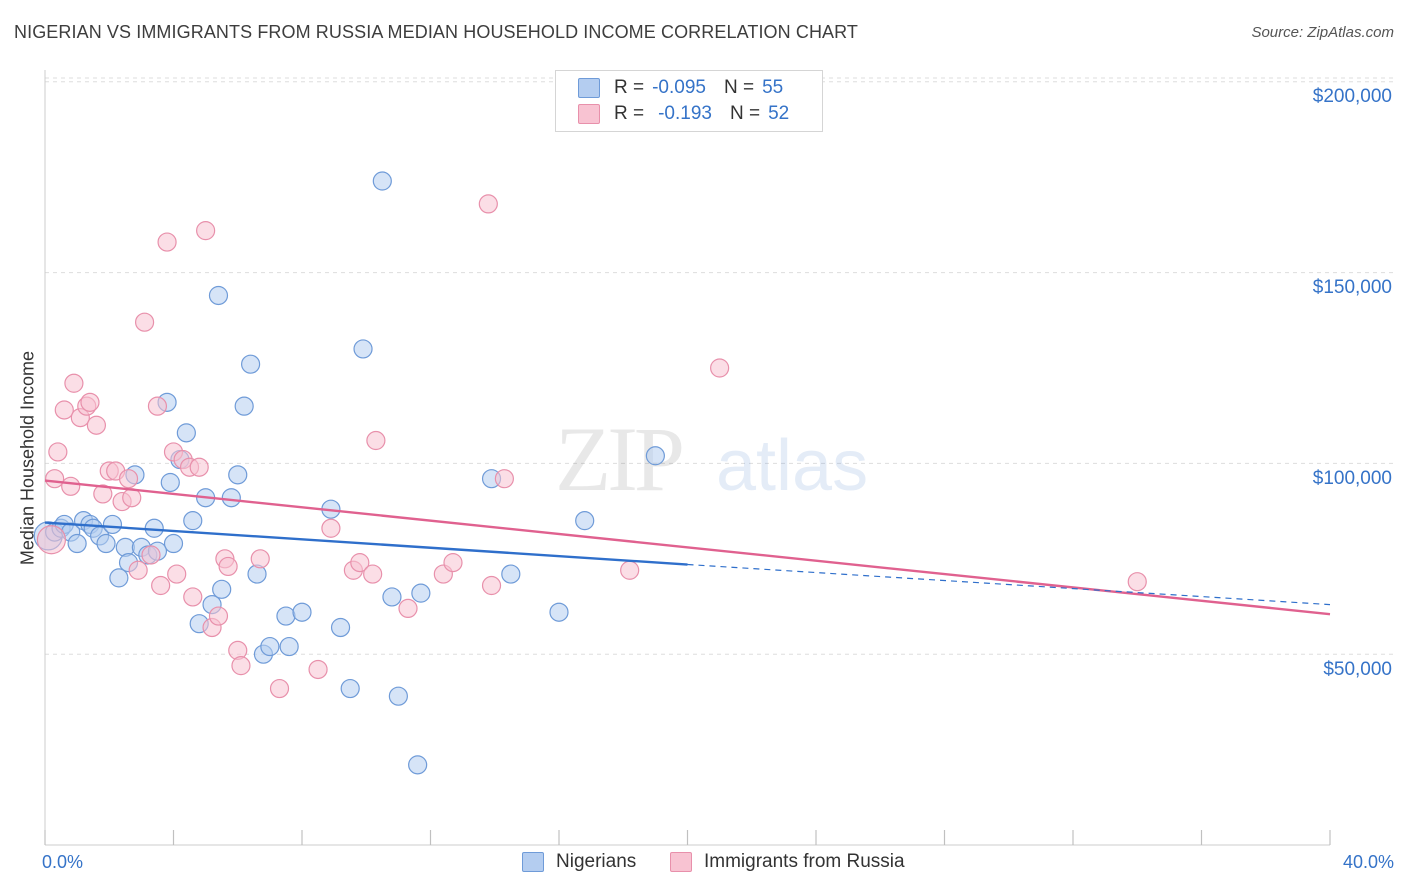  What do you see at coordinates (1352, 478) in the screenshot?
I see `y-tick-label: $100,000` at bounding box center [1352, 478].